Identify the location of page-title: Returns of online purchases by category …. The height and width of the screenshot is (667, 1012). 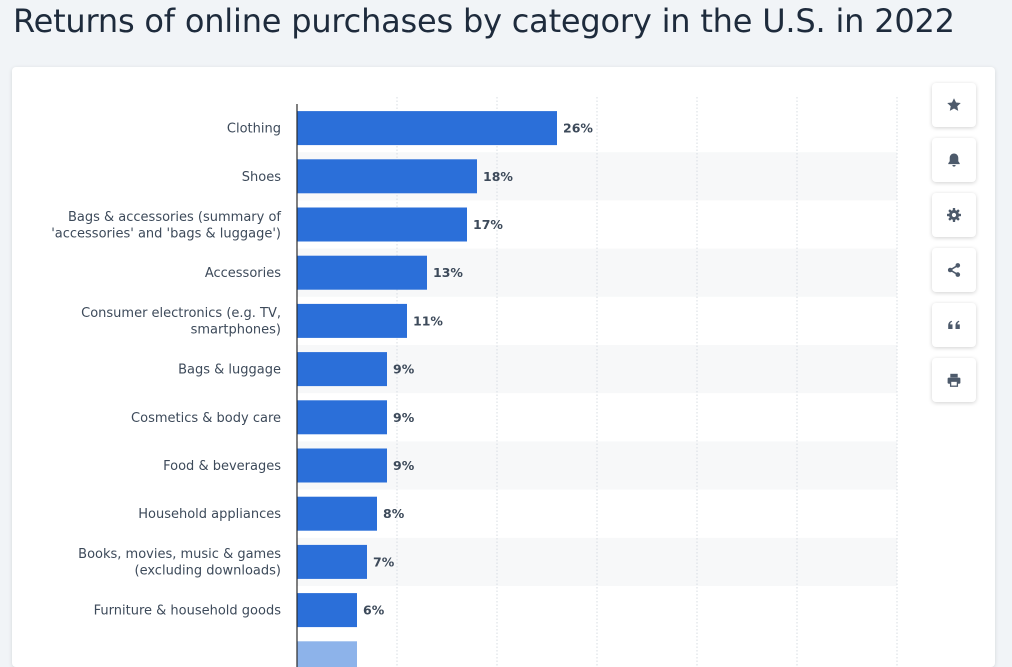
(484, 21).